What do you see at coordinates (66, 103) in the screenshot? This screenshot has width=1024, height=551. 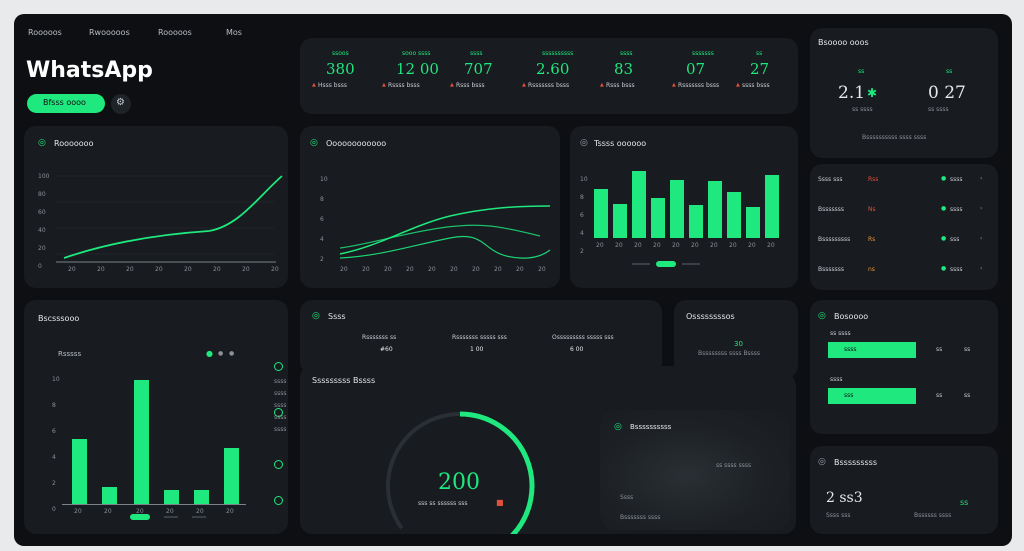 I see `primary-button: Bfsss oooo` at bounding box center [66, 103].